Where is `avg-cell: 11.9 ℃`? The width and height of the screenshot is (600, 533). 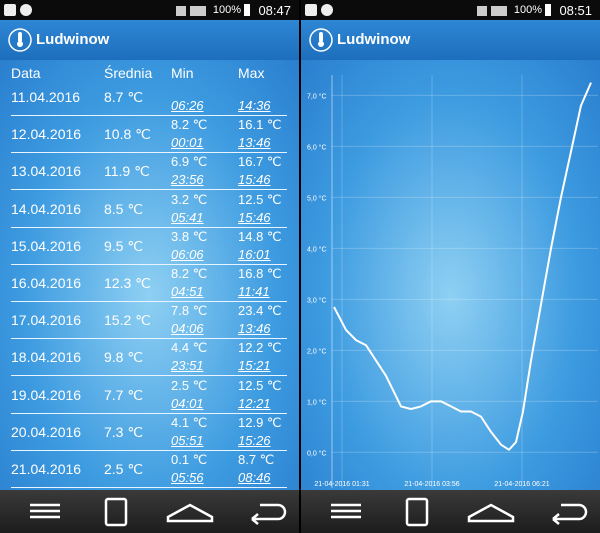 avg-cell: 11.9 ℃ is located at coordinates (127, 171).